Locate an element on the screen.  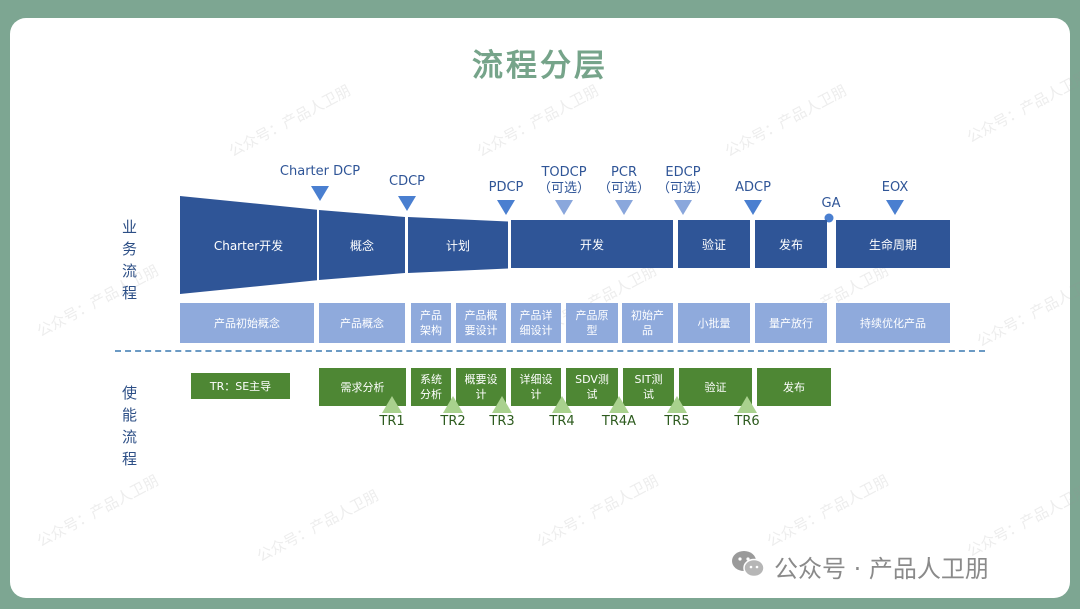
gate-marker-cdcp is located at coordinates (407, 203).